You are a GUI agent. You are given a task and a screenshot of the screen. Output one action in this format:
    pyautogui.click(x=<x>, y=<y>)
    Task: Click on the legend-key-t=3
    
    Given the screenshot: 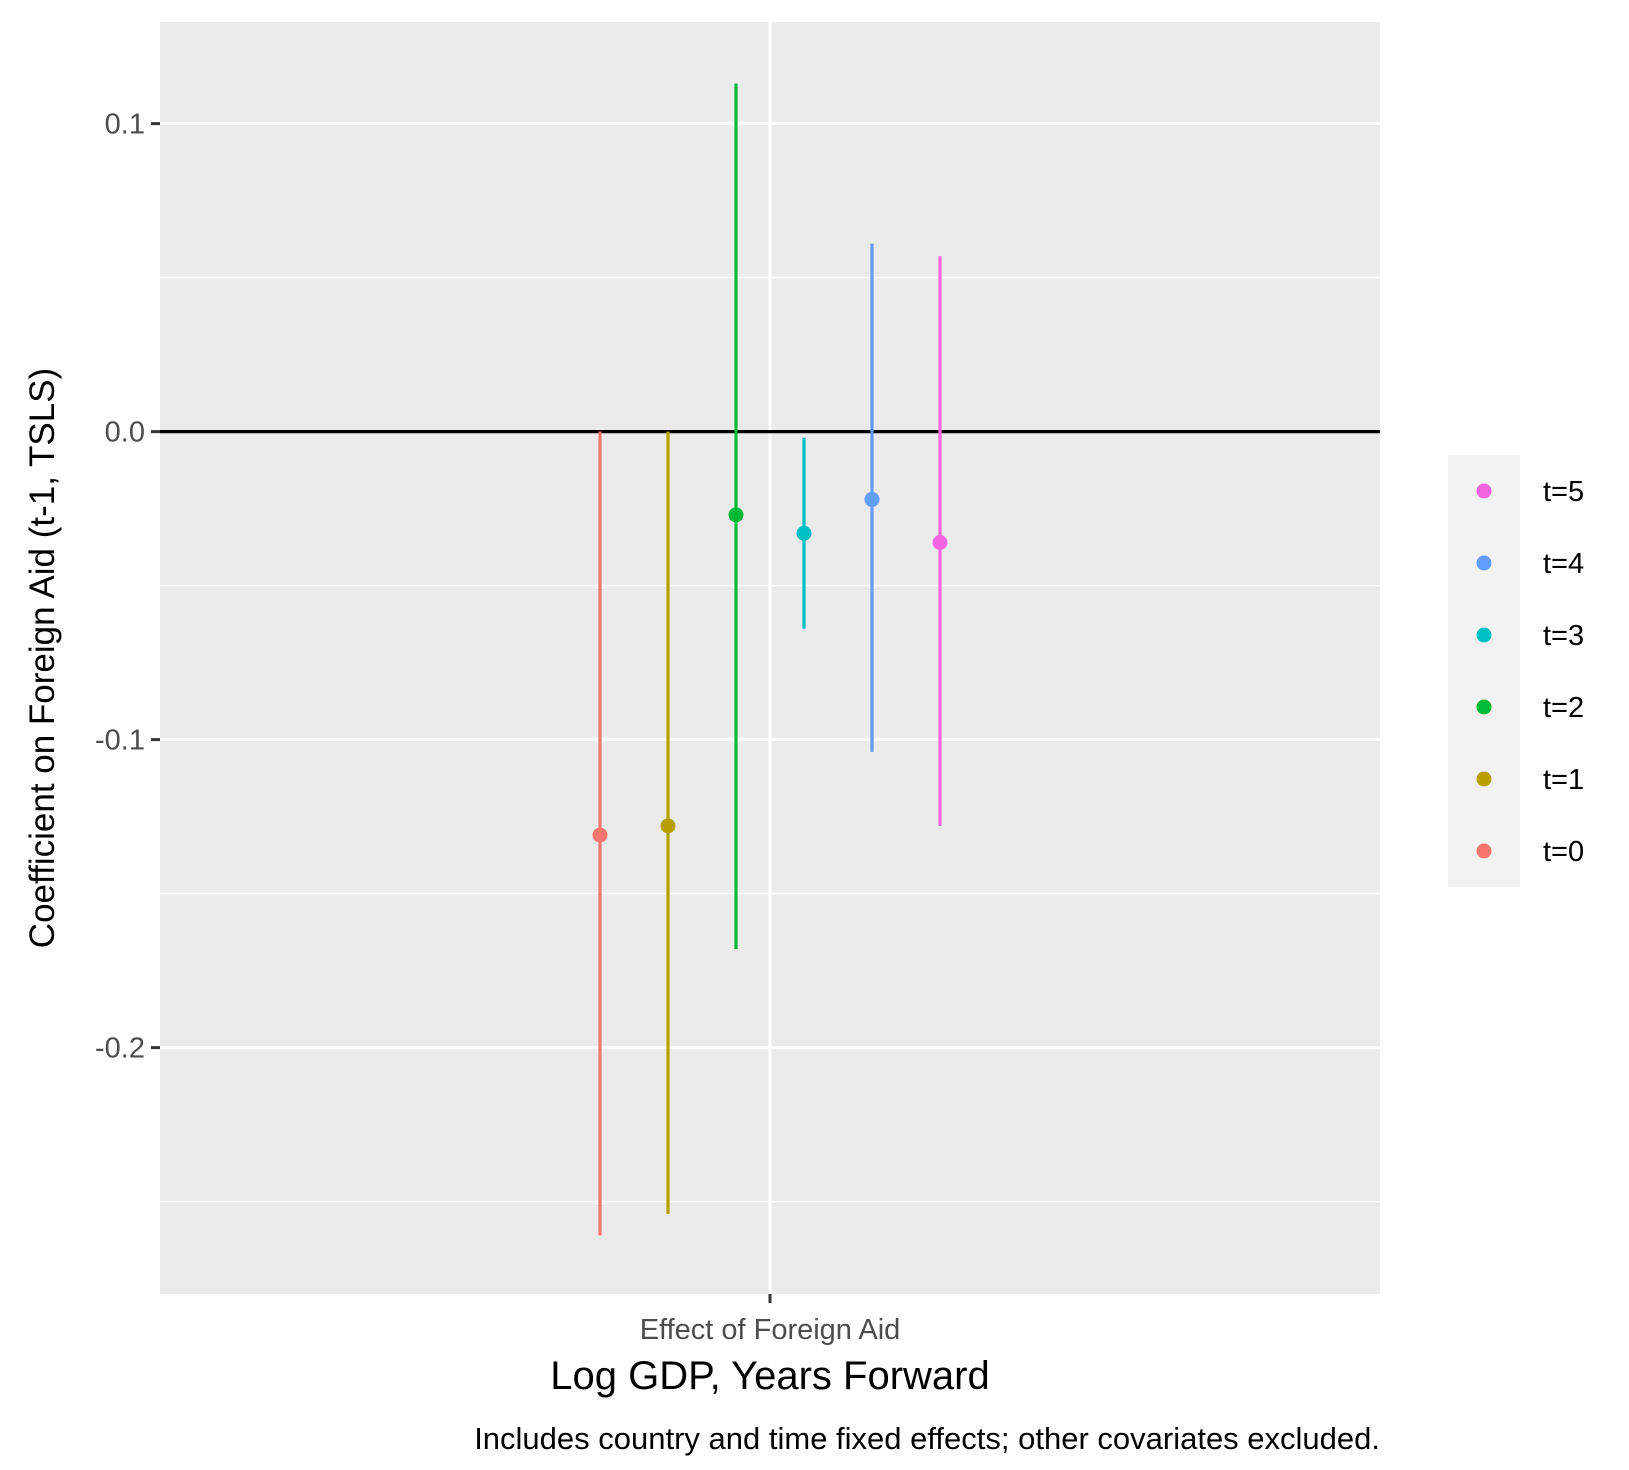 What is the action you would take?
    pyautogui.click(x=1484, y=635)
    